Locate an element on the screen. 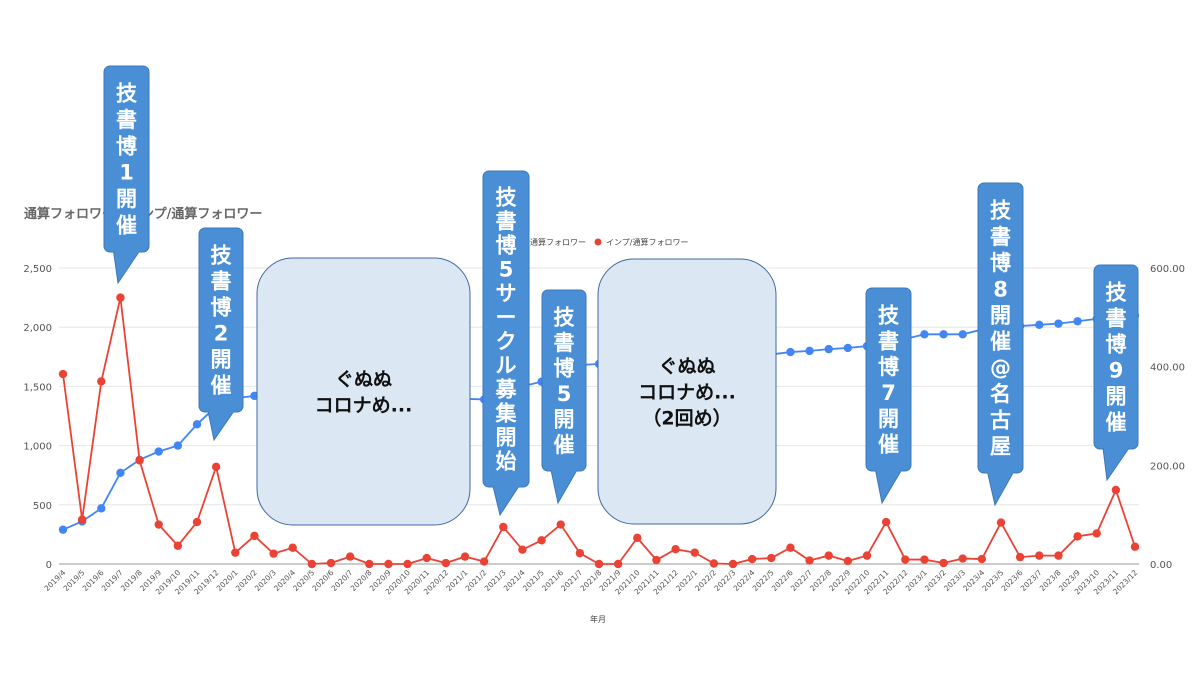  legend: 通算フォロワー インプ/通算フォロワー is located at coordinates (603, 242).